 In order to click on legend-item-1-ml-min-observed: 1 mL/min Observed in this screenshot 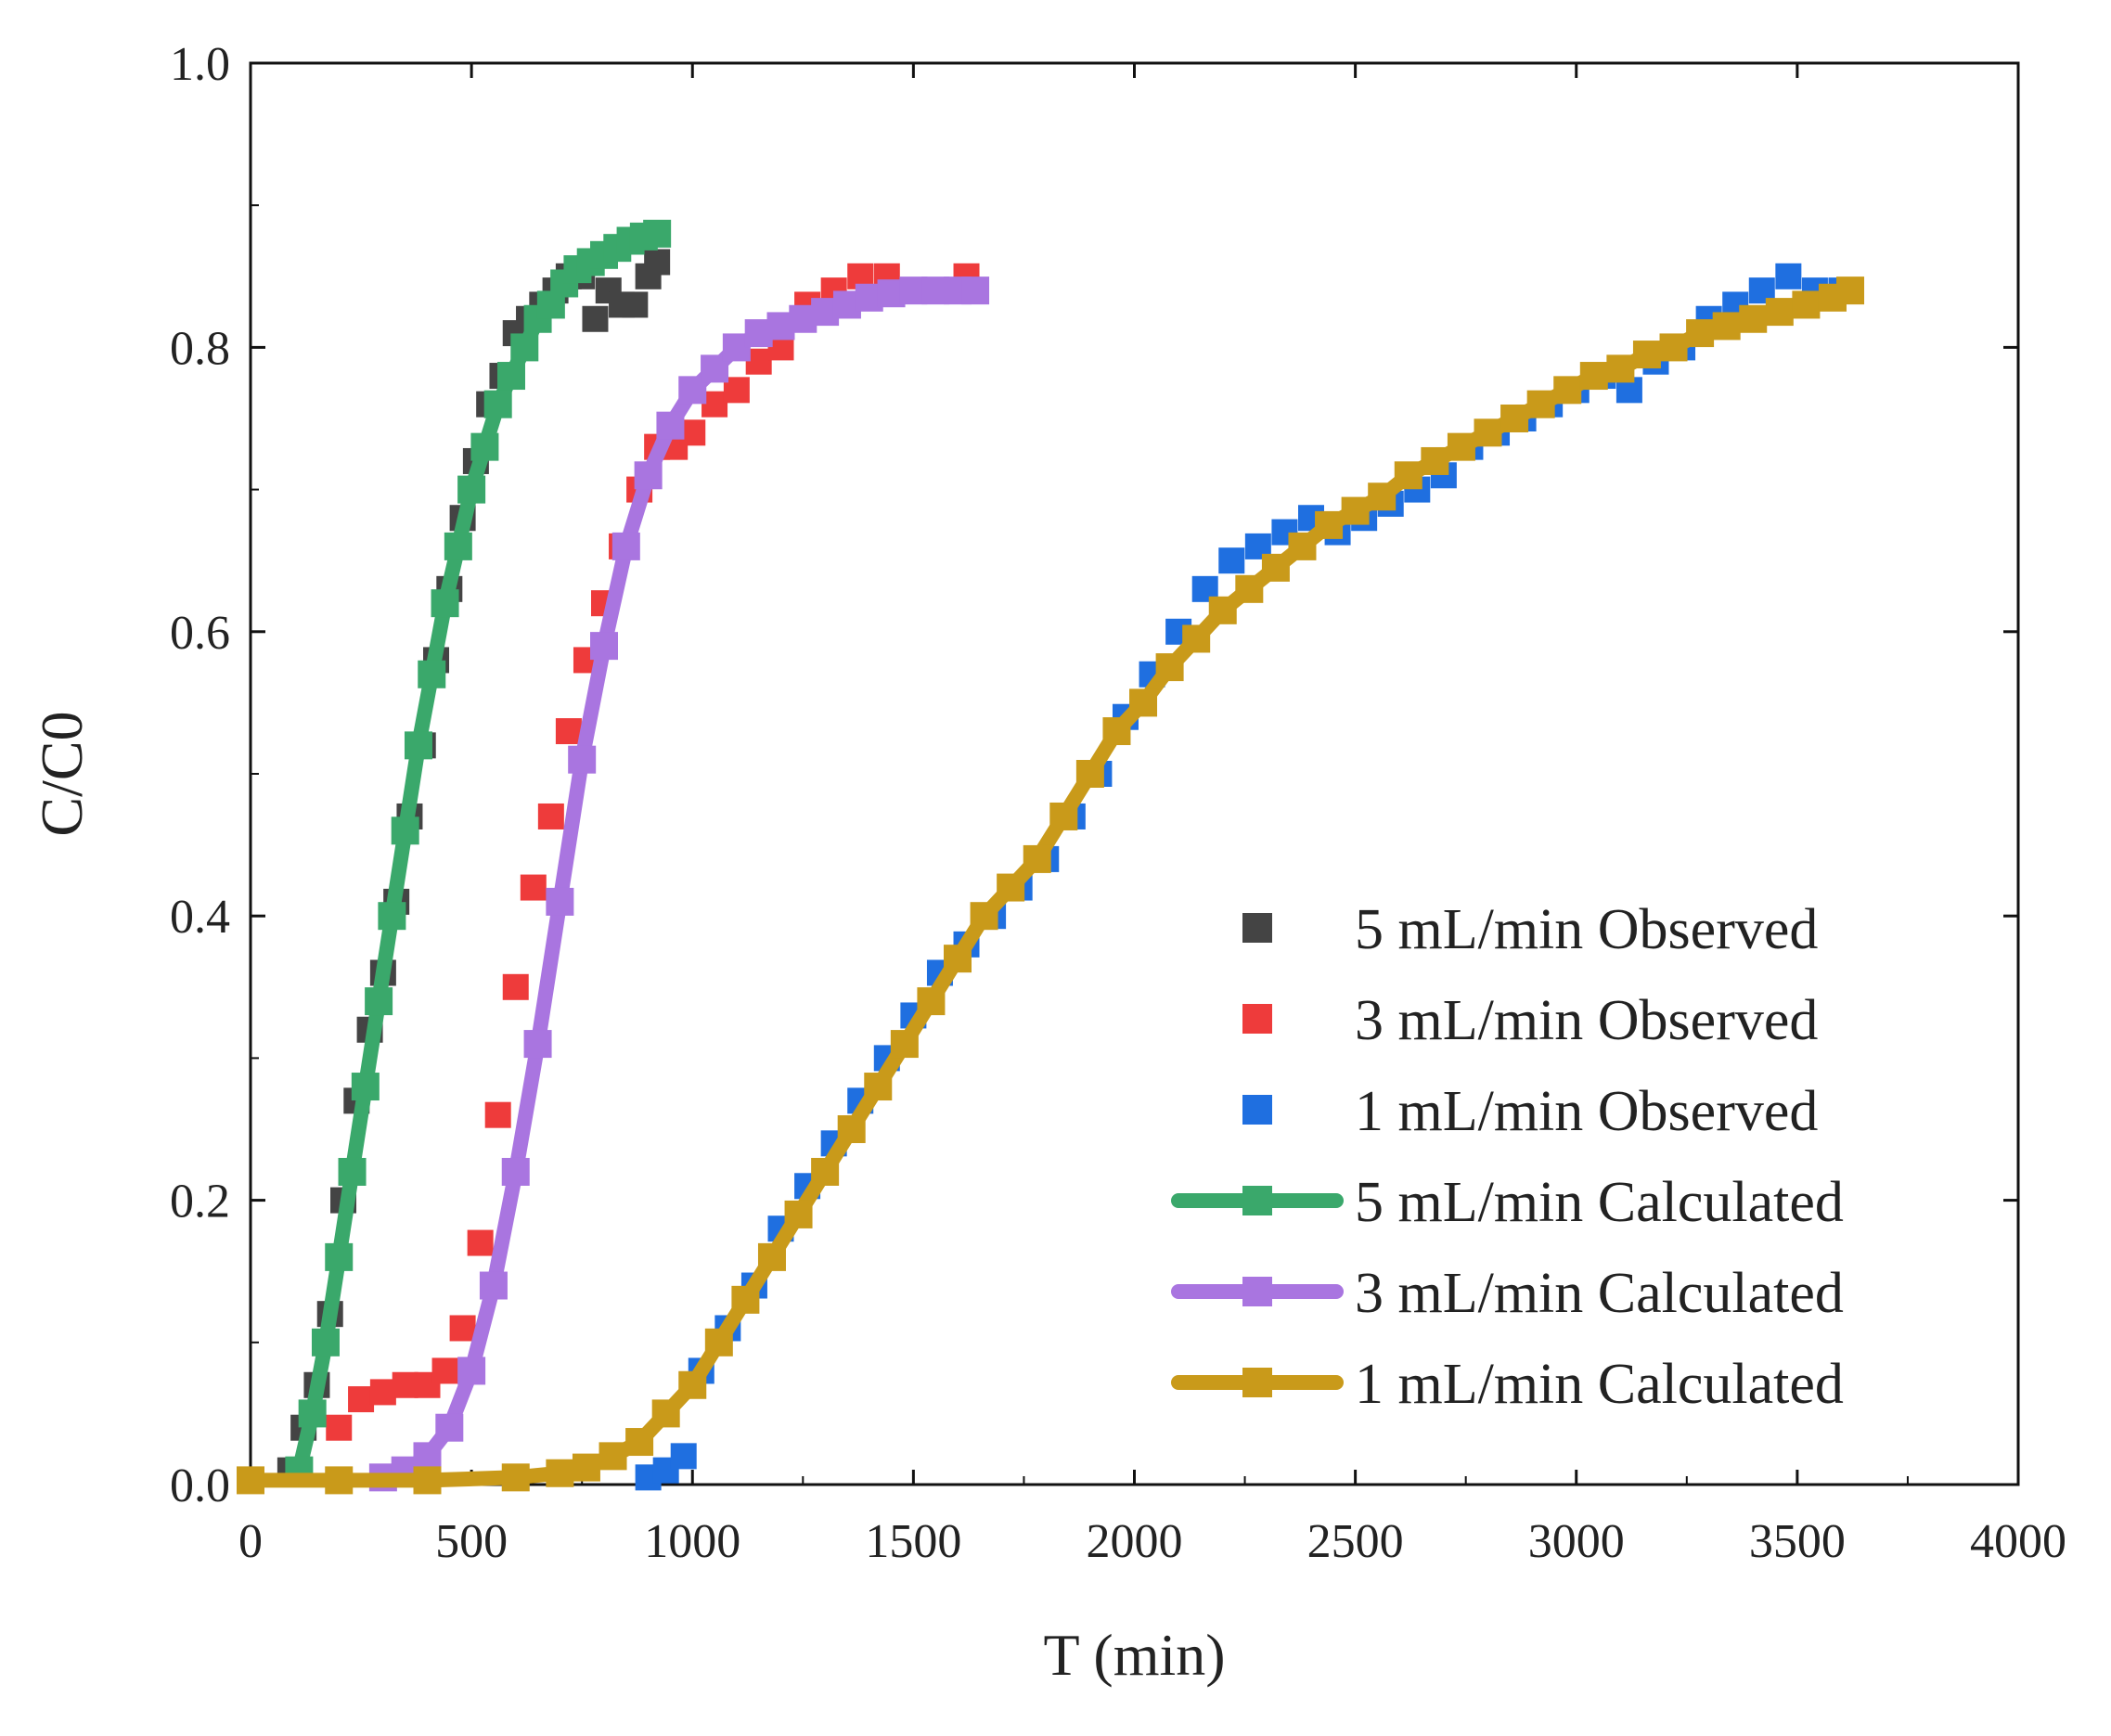, I will do `click(1530, 1111)`.